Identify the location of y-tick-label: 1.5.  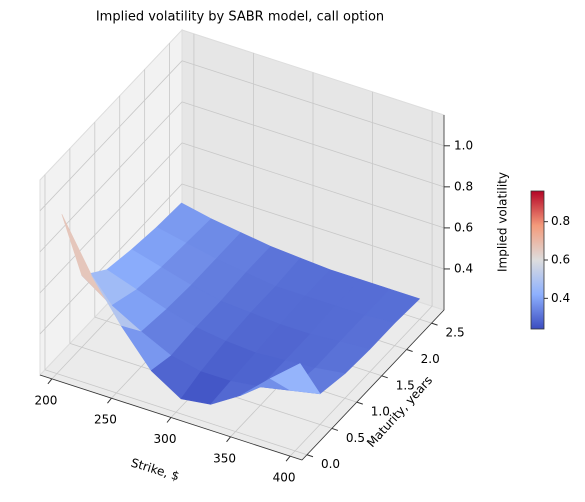
(405, 385).